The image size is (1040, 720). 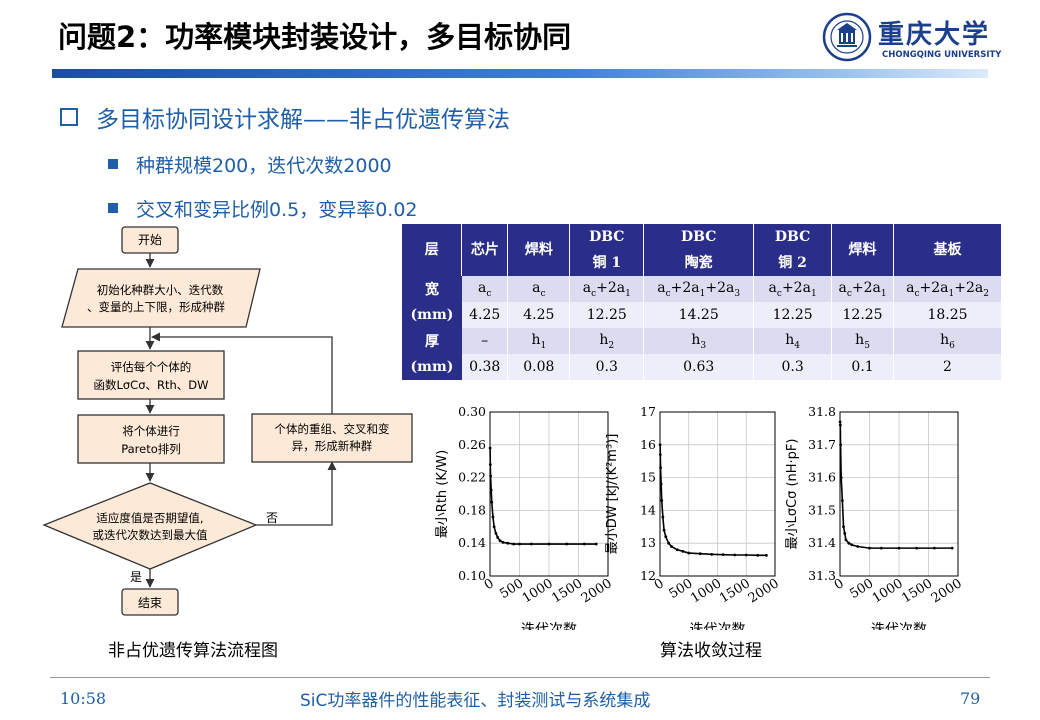 What do you see at coordinates (160, 290) in the screenshot?
I see `flow-init-text: 初始化种群大小、迭代数` at bounding box center [160, 290].